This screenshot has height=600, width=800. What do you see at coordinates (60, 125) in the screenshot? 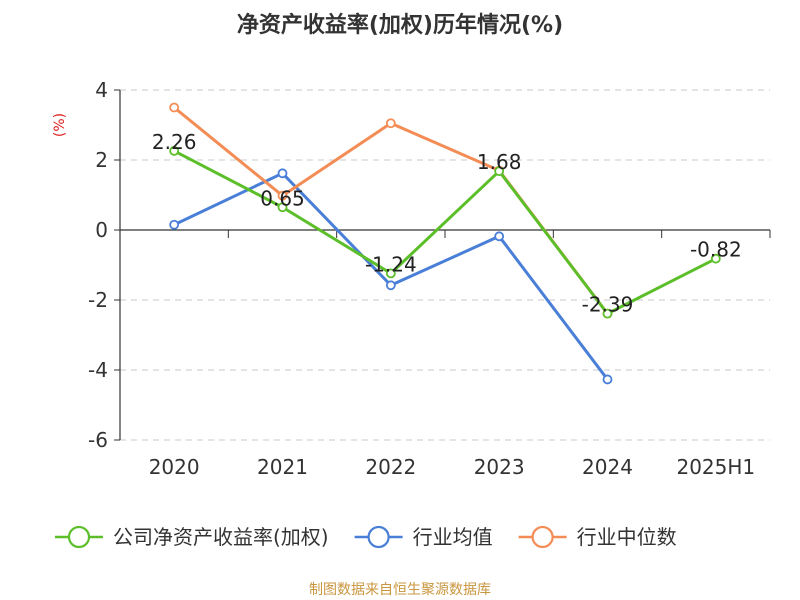
I see `y-axis-unit-label: (%)` at bounding box center [60, 125].